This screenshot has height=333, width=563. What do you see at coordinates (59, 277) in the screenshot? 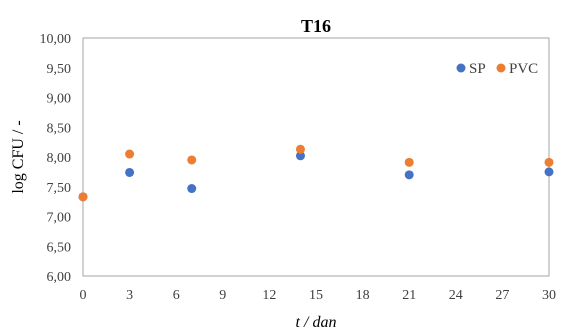
I see `y-tick-label: 6,00` at bounding box center [59, 277].